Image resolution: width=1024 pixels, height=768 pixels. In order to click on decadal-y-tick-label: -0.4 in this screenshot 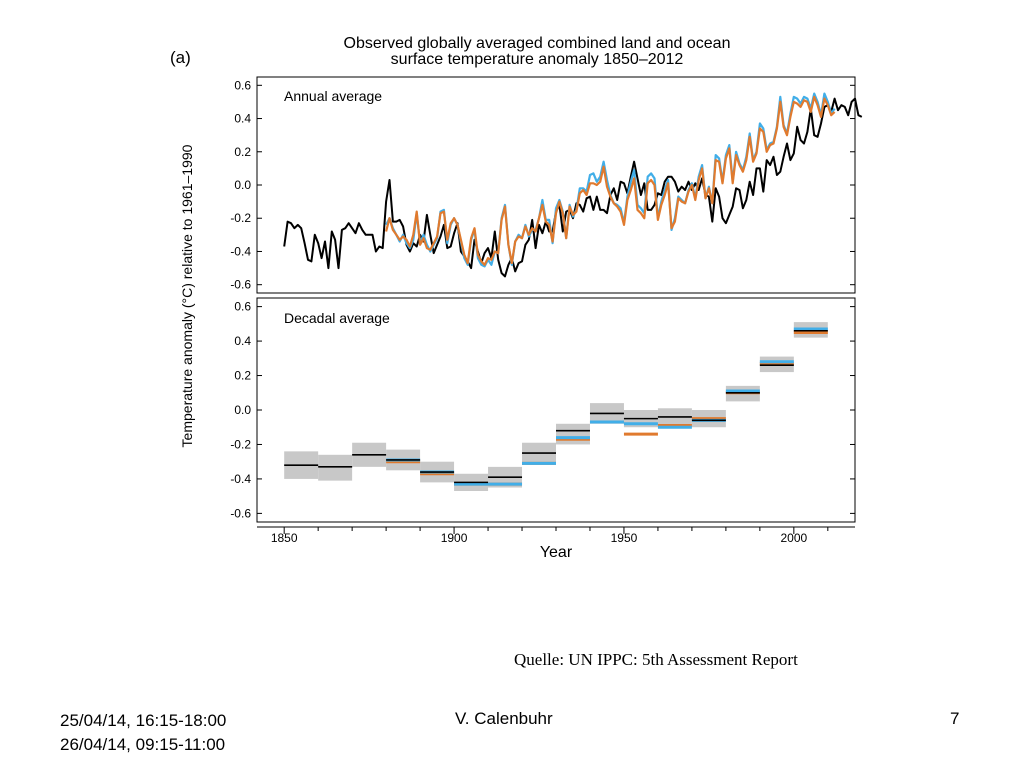, I will do `click(240, 479)`.